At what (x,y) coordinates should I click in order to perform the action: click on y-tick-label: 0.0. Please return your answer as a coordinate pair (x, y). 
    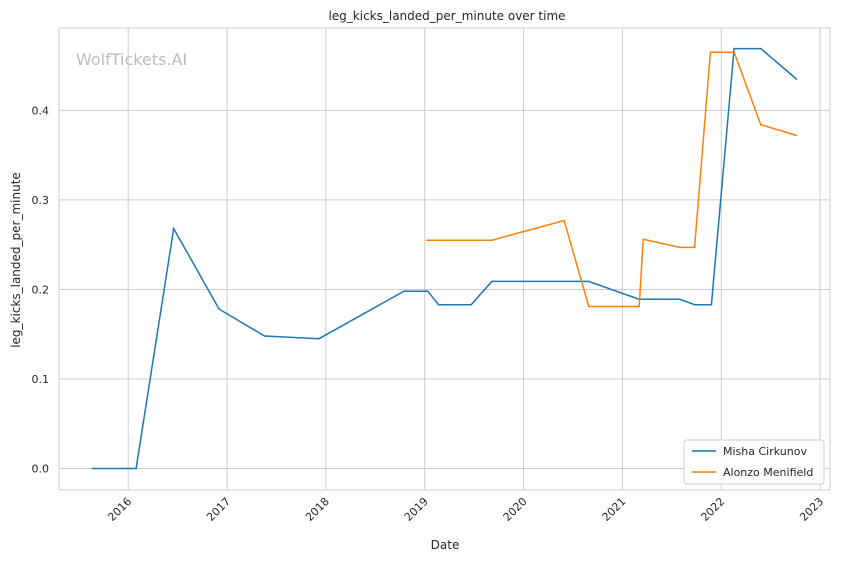
    Looking at the image, I should click on (41, 469).